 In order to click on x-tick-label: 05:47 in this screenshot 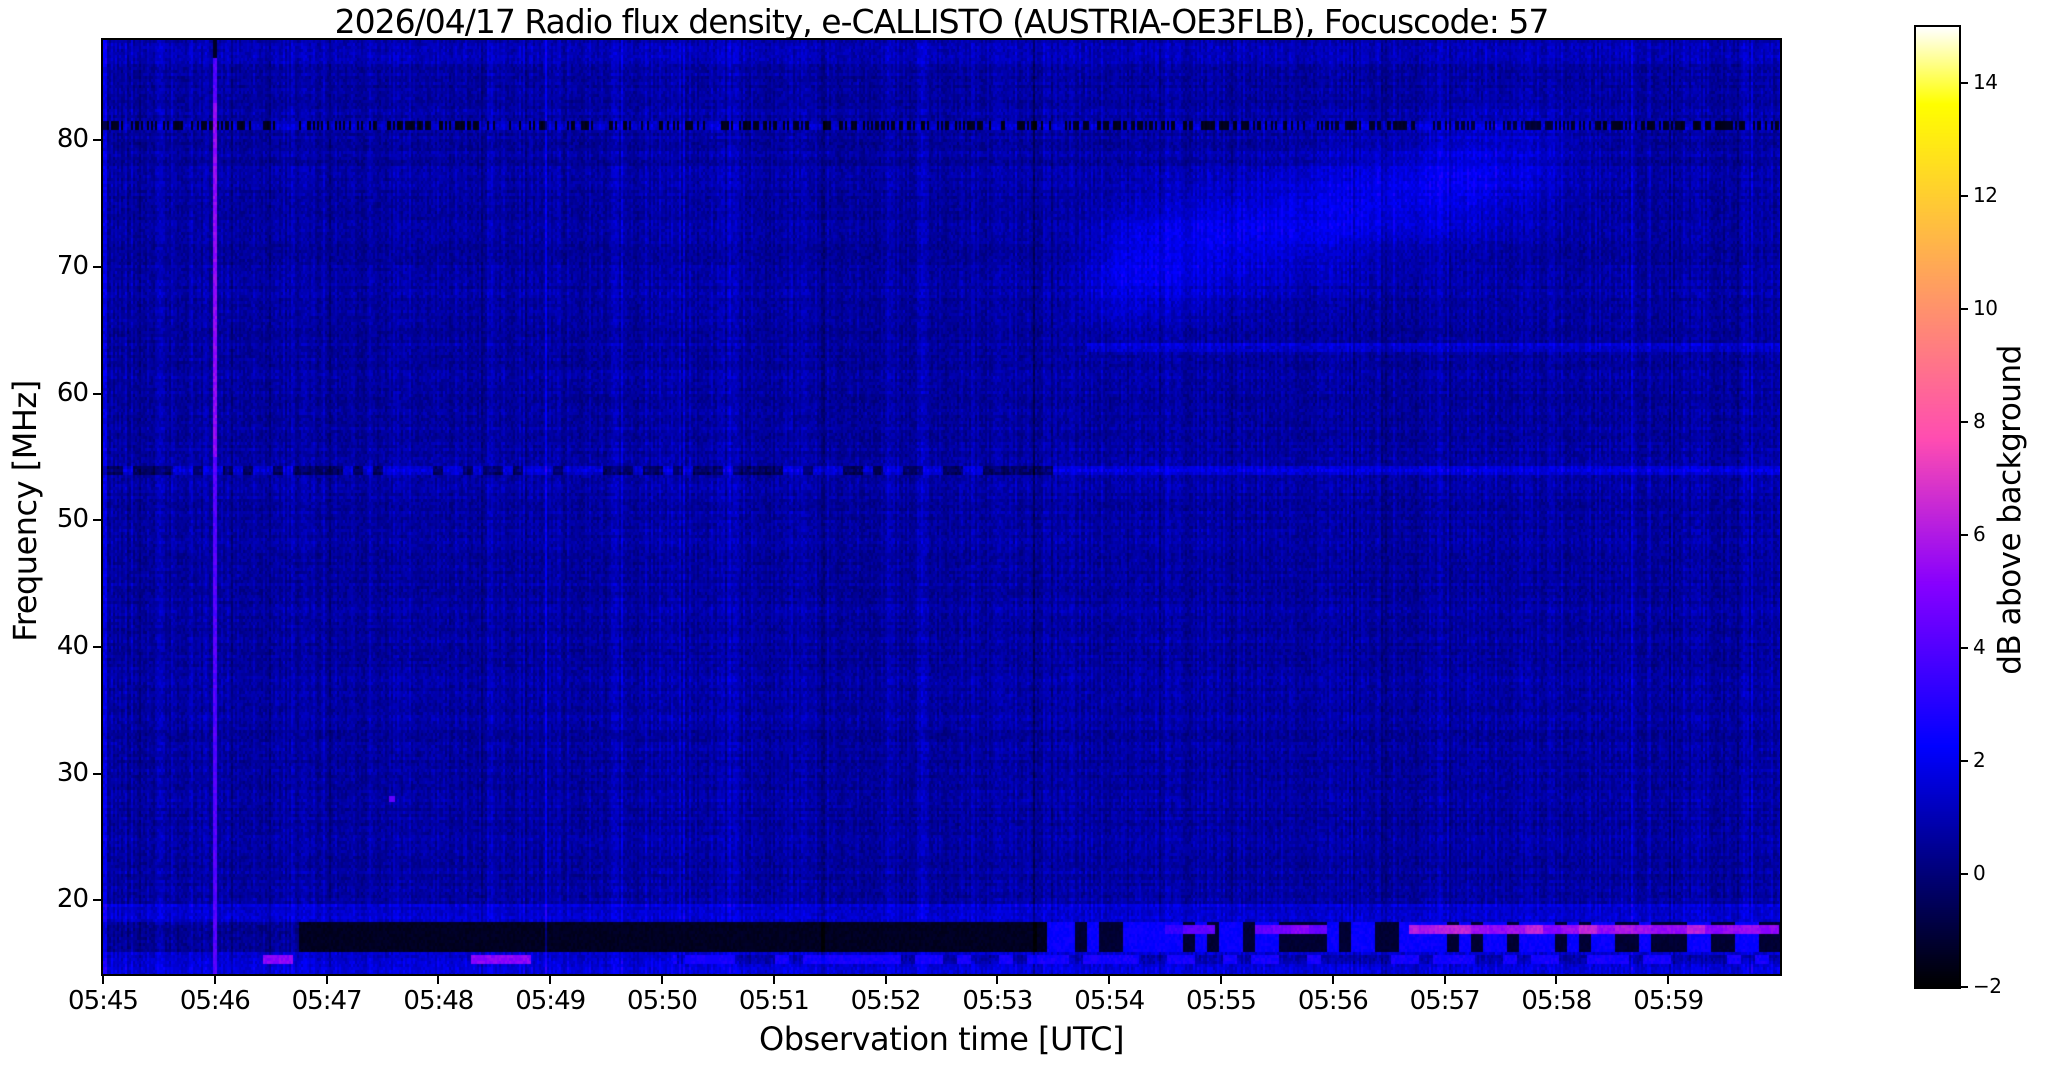, I will do `click(327, 1001)`.